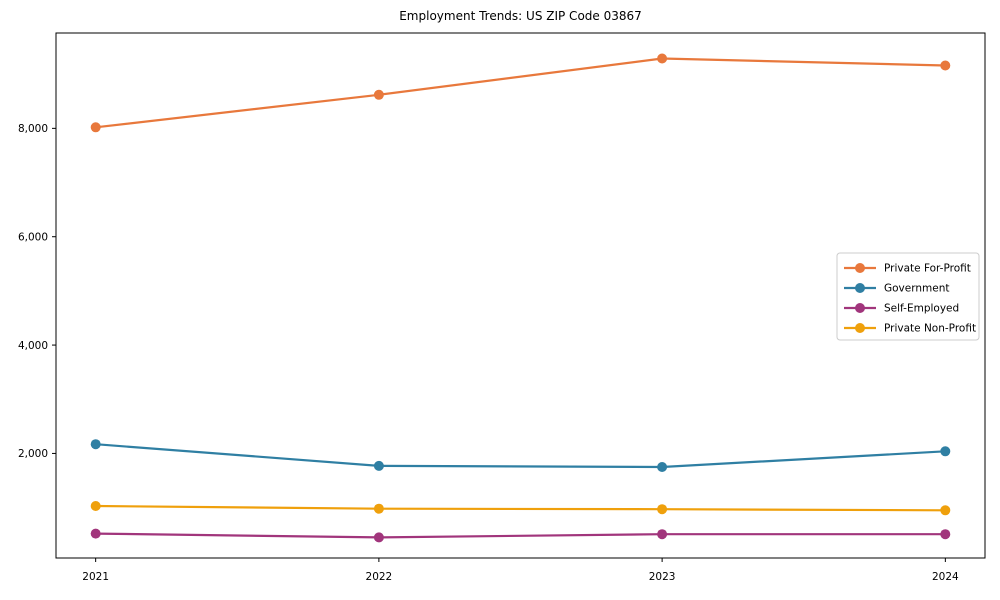 The height and width of the screenshot is (600, 1000). Describe the element at coordinates (520, 456) in the screenshot. I see `series-line-government` at that location.